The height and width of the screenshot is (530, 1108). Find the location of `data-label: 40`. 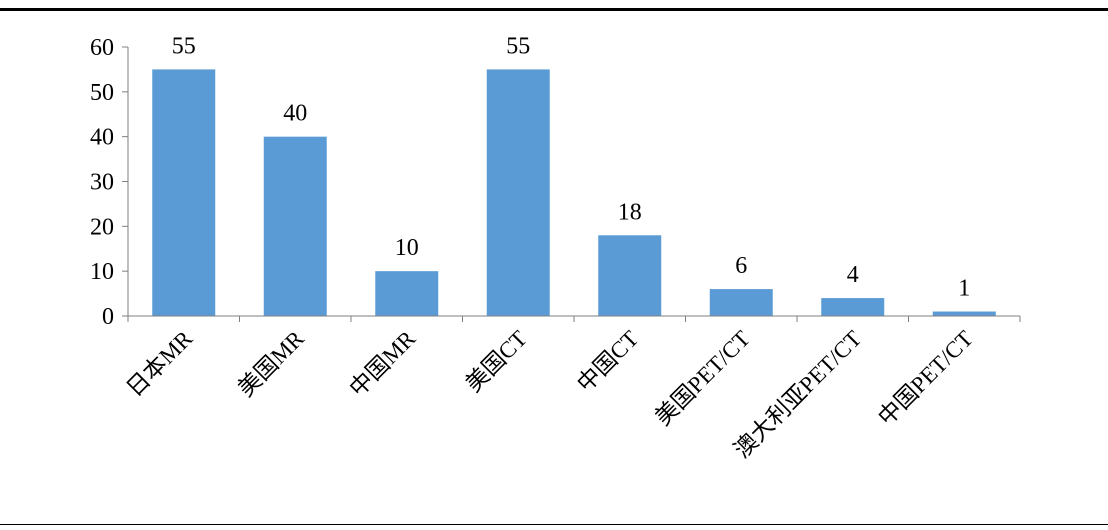

data-label: 40 is located at coordinates (295, 114).